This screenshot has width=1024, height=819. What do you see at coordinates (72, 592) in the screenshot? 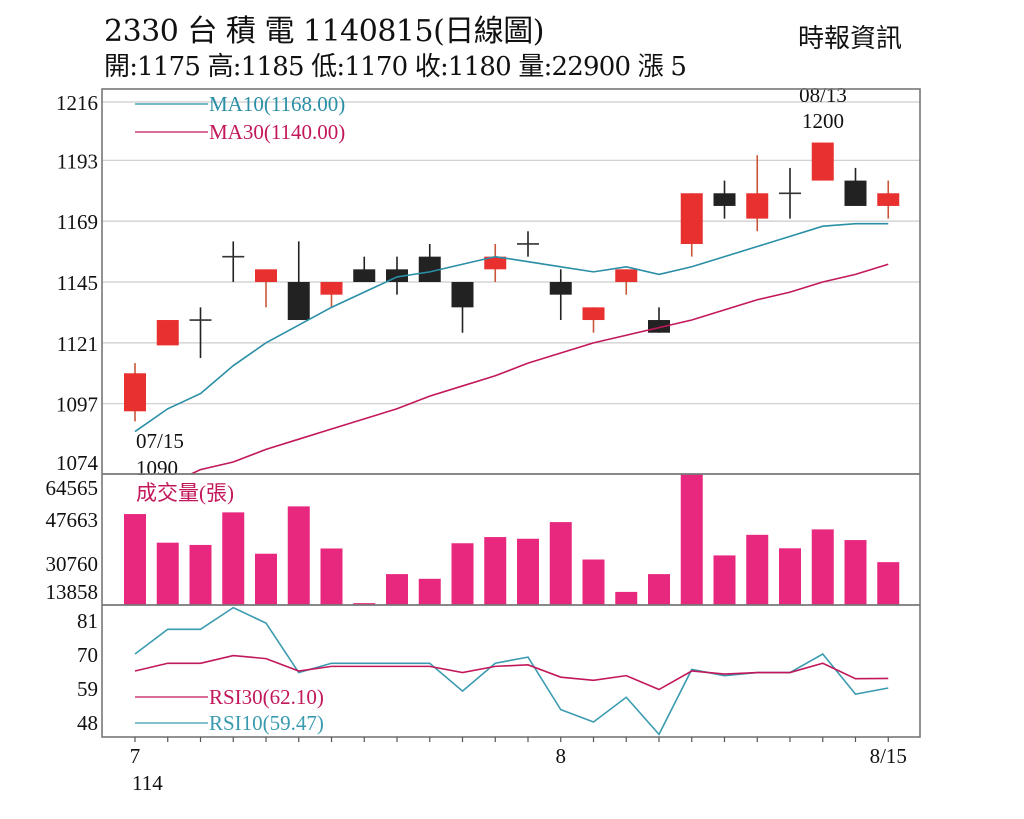
I see `volume-tick-label: 13858` at bounding box center [72, 592].